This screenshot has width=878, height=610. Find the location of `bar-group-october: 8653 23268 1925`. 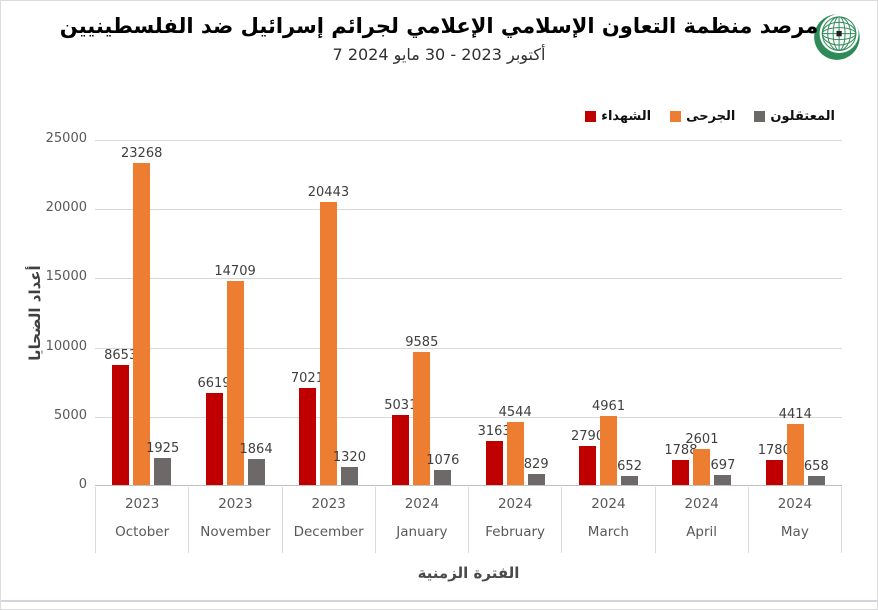

bar-group-october: 8653 23268 1925 is located at coordinates (141, 312).